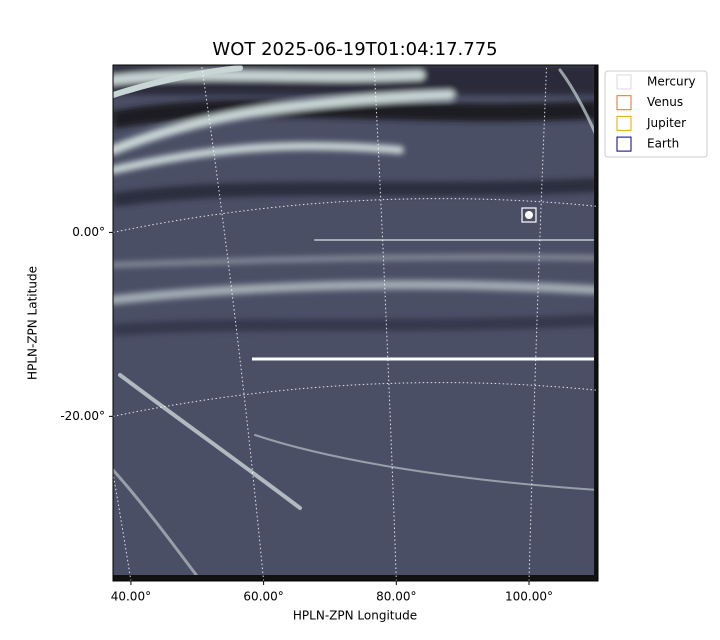 This screenshot has width=720, height=640. What do you see at coordinates (355, 616) in the screenshot?
I see `x-axis-label: HPLN-ZPN Longitude` at bounding box center [355, 616].